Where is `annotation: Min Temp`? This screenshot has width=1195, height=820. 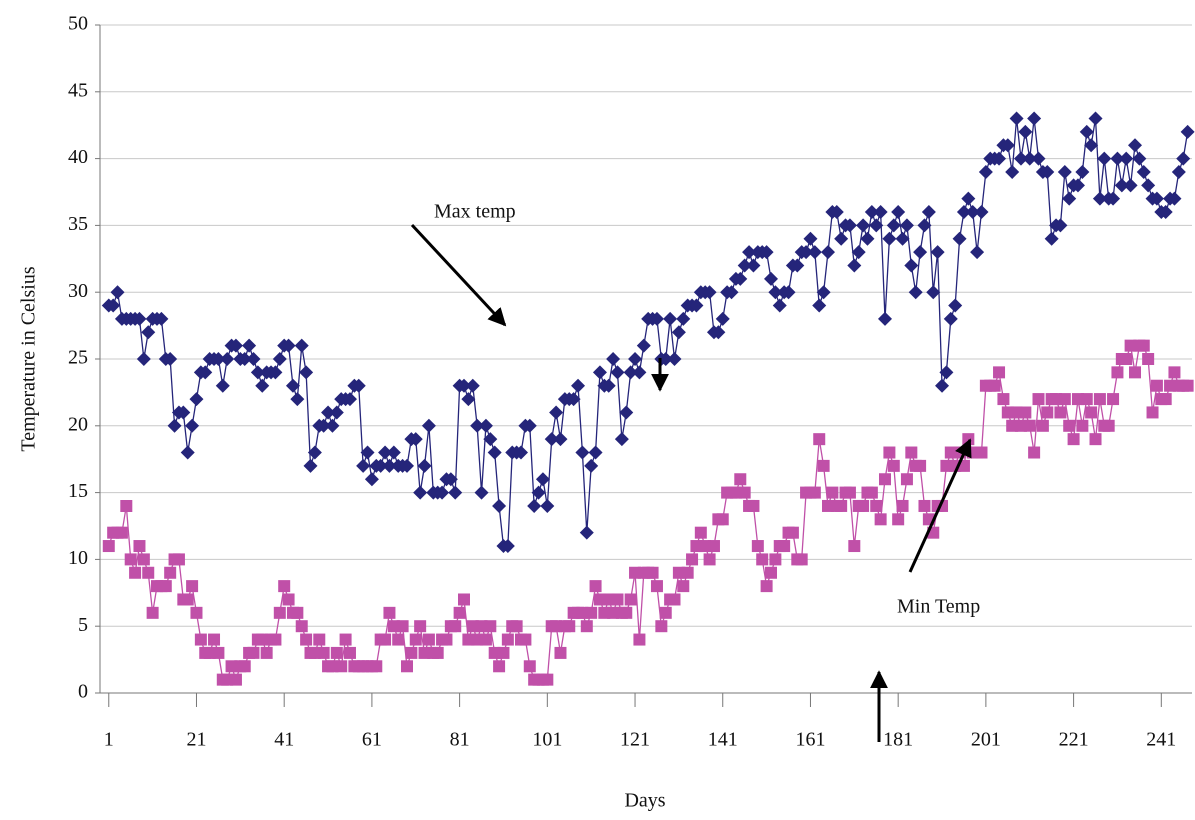 annotation: Min Temp is located at coordinates (938, 607).